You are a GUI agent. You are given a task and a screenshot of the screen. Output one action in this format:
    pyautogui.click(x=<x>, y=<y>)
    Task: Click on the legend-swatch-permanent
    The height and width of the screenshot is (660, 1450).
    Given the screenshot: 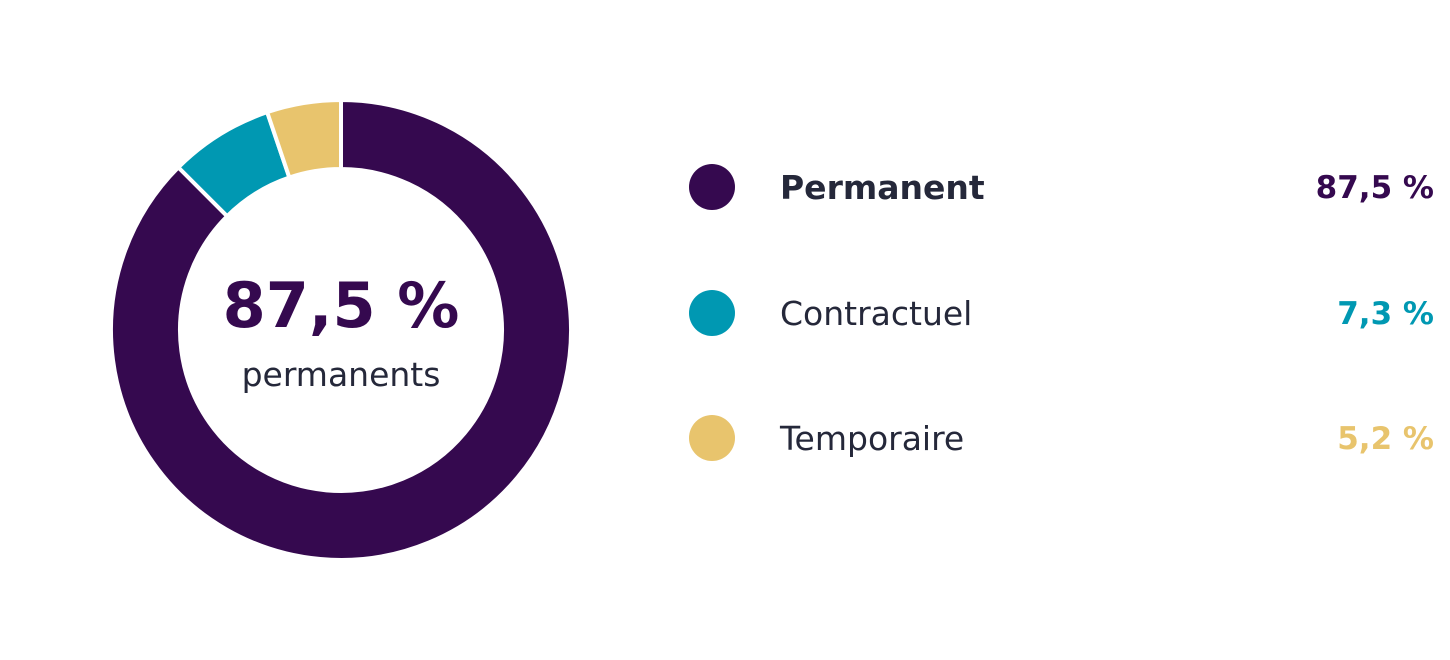 What is the action you would take?
    pyautogui.click(x=712, y=187)
    